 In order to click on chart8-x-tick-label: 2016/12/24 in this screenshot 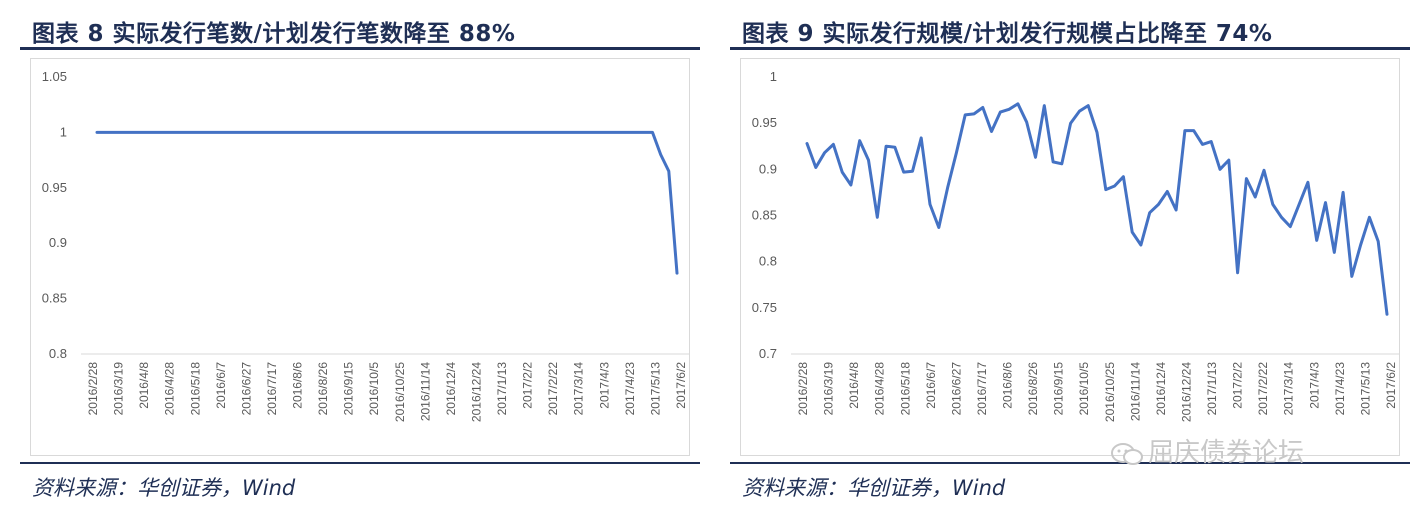, I will do `click(476, 392)`.